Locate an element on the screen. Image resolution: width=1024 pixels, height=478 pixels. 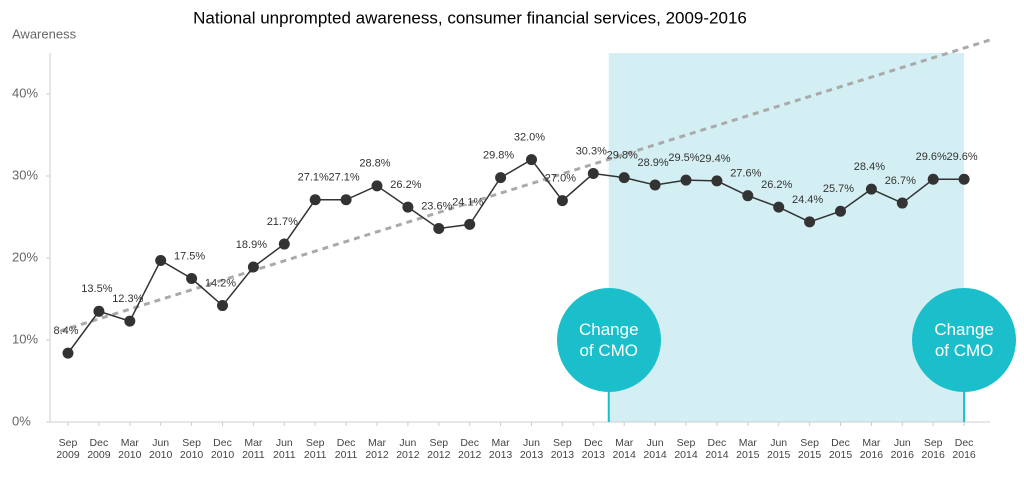
x-tick-label: Mar 2015 is located at coordinates (748, 449).